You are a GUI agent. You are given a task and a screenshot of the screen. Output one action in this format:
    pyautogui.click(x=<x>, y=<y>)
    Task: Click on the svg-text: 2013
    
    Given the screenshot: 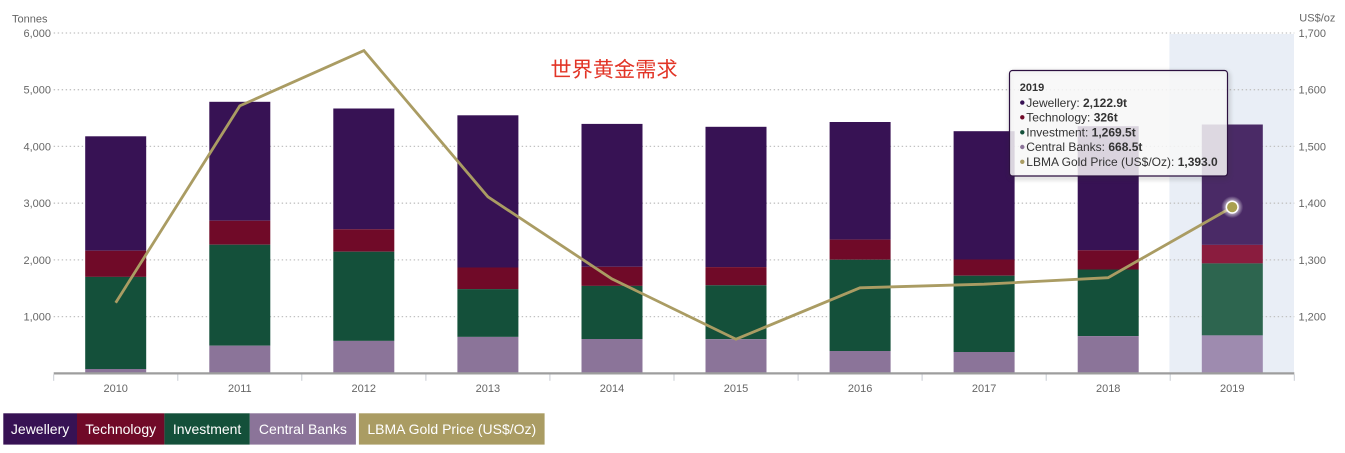 What is the action you would take?
    pyautogui.click(x=488, y=389)
    